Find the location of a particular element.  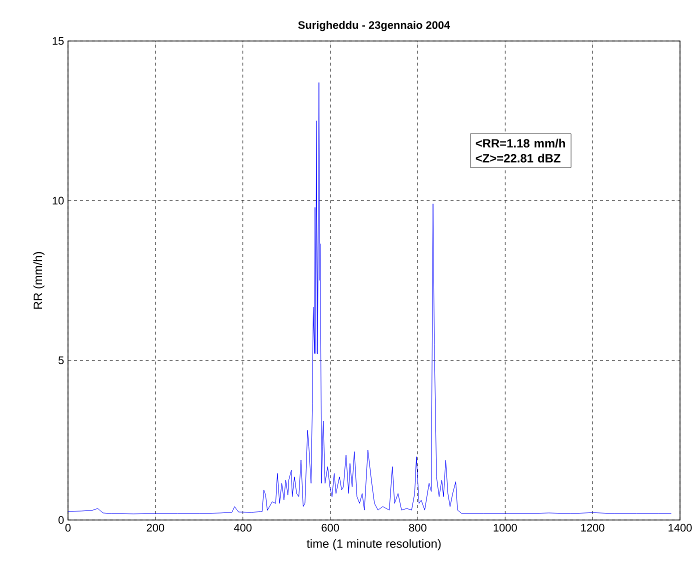

annotation: <RR=1.18 mm/h is located at coordinates (520, 143).